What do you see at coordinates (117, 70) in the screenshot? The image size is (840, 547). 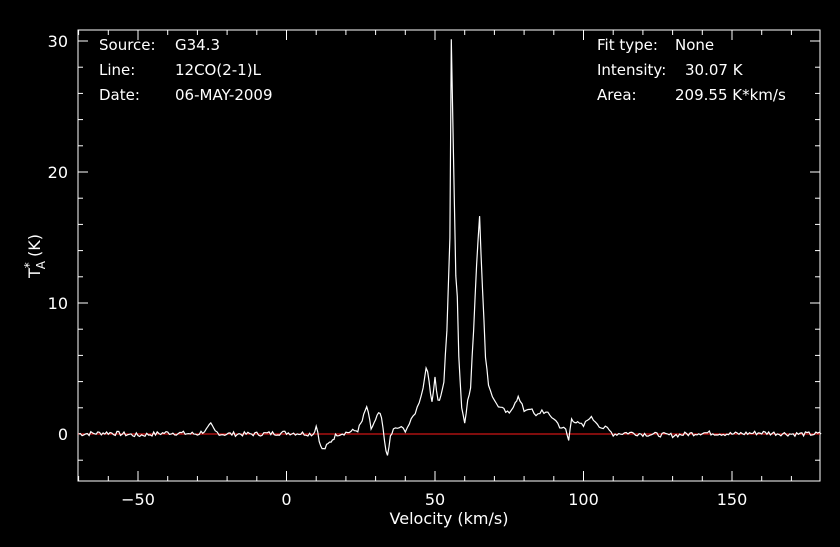 I see `line-label: Line:` at bounding box center [117, 70].